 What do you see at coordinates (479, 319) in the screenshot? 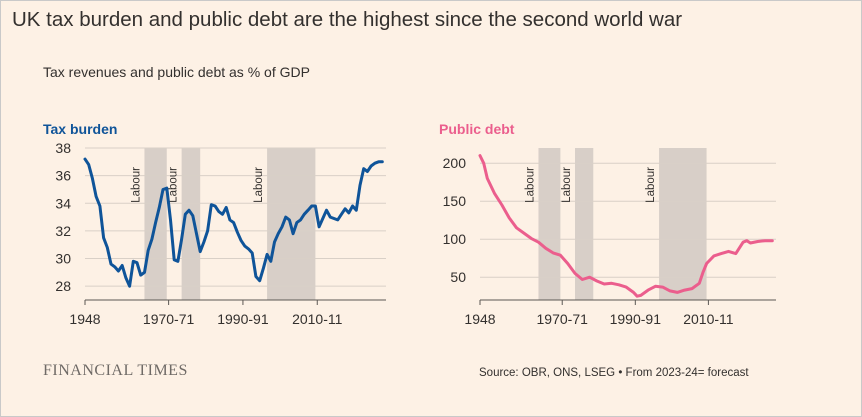
I see `debt-x-tick-label: 1948` at bounding box center [479, 319].